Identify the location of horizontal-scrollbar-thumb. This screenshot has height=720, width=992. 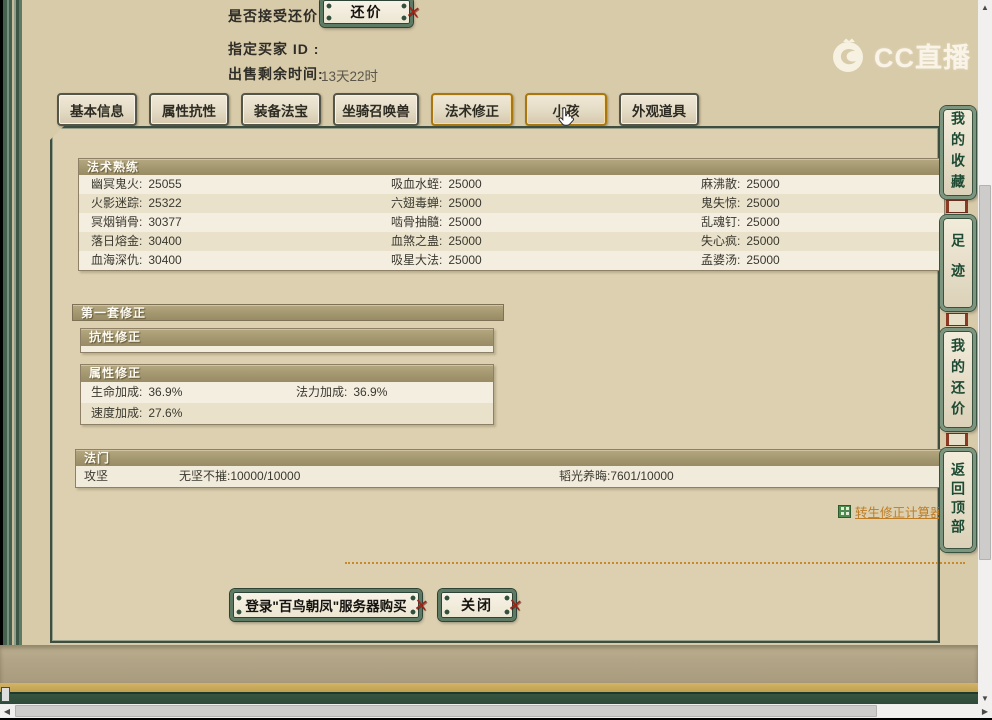
(446, 711).